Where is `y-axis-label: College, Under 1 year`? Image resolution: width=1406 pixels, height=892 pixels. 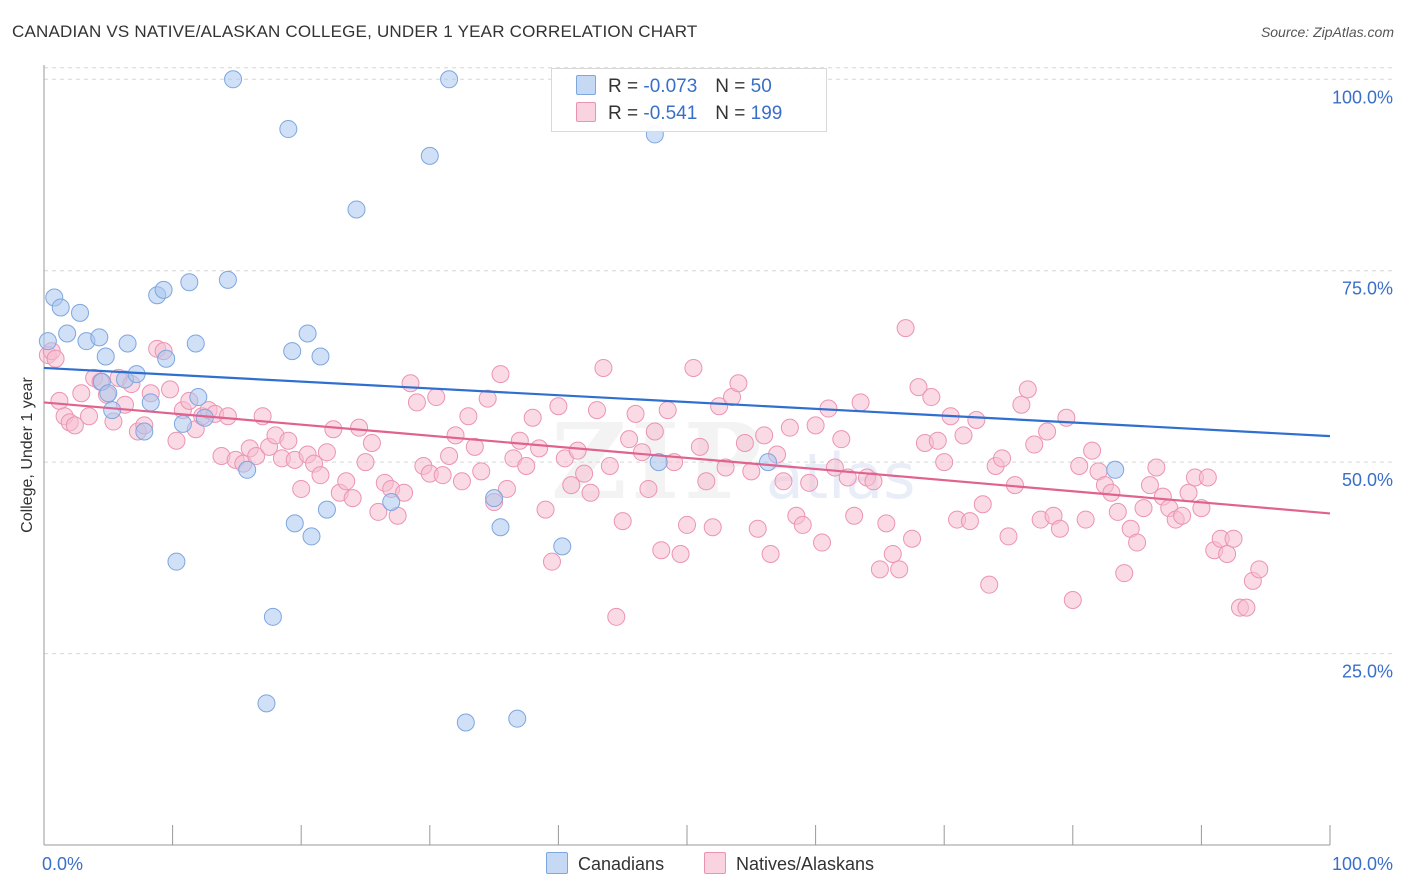
y-axis-label: College, Under 1 year is located at coordinates (27, 455).